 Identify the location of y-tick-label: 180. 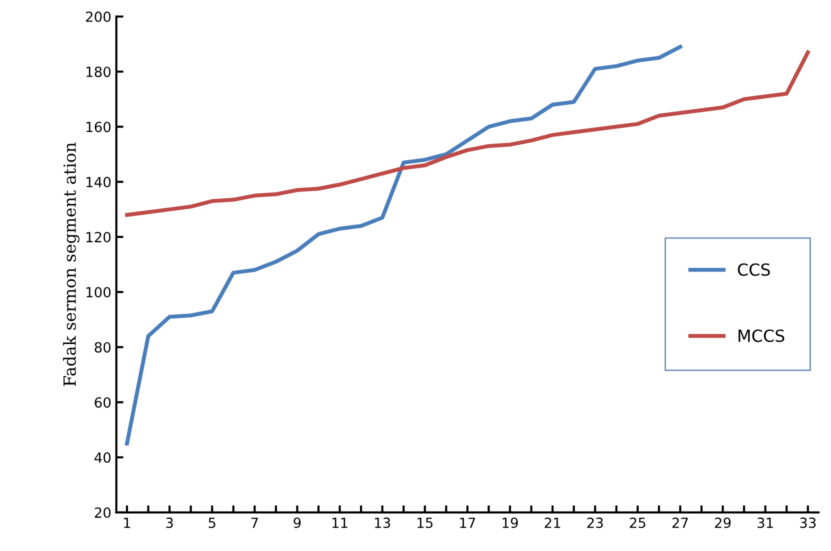
(98, 72).